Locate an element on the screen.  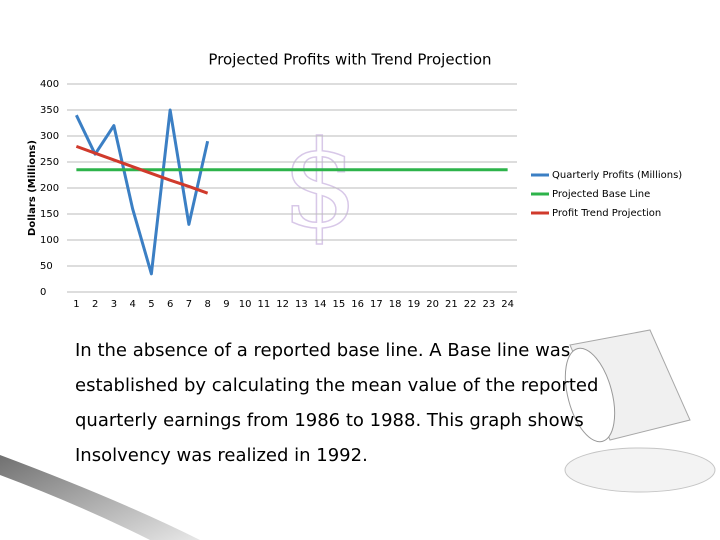
x-tick-label: 16 is located at coordinates (357, 304).